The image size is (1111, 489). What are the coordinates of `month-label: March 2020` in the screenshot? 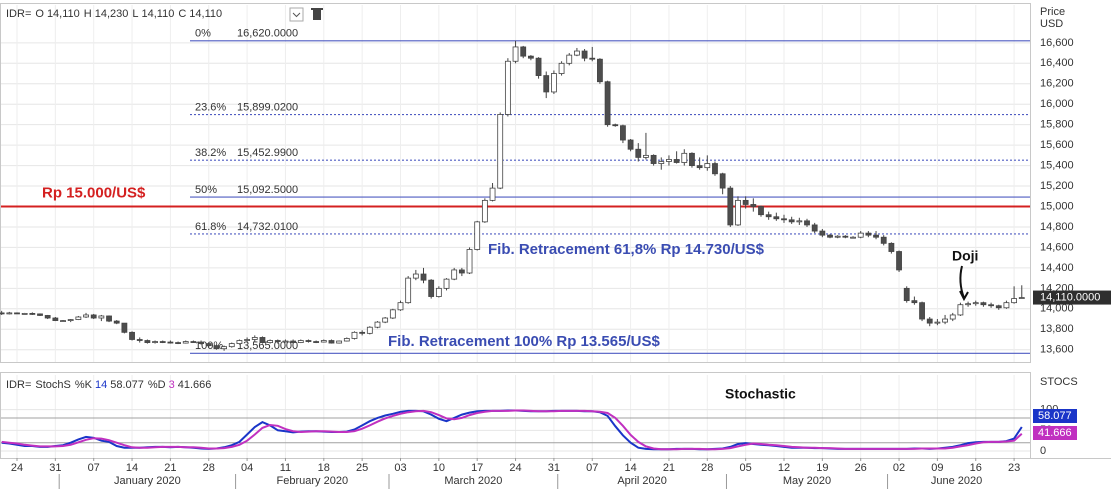 It's located at (473, 481).